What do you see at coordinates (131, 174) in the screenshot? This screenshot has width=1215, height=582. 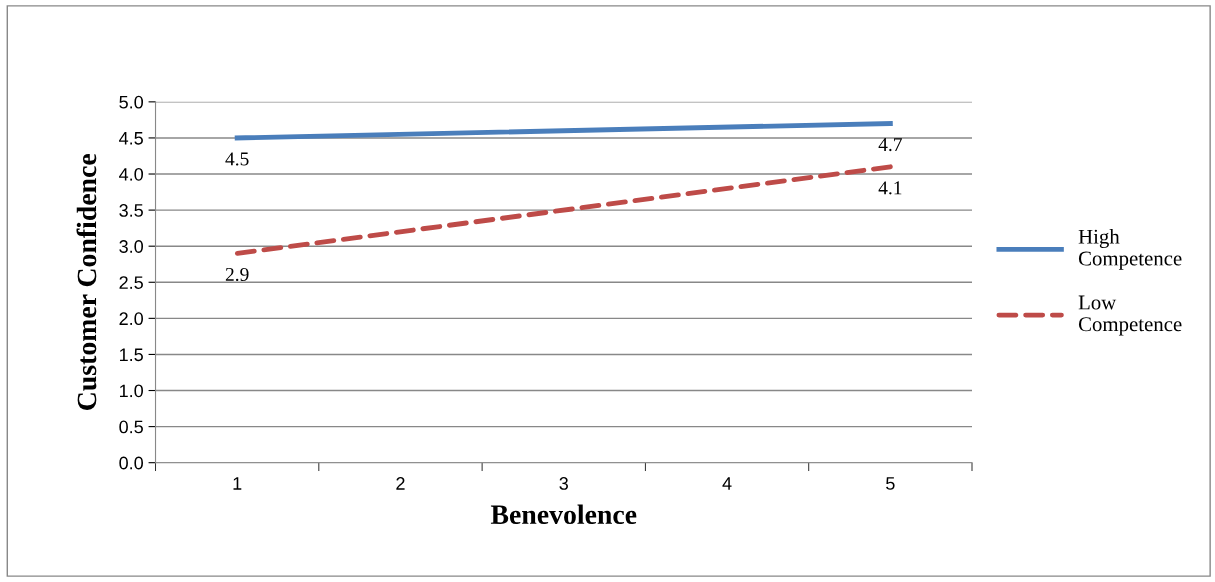 I see `text: 4.0` at bounding box center [131, 174].